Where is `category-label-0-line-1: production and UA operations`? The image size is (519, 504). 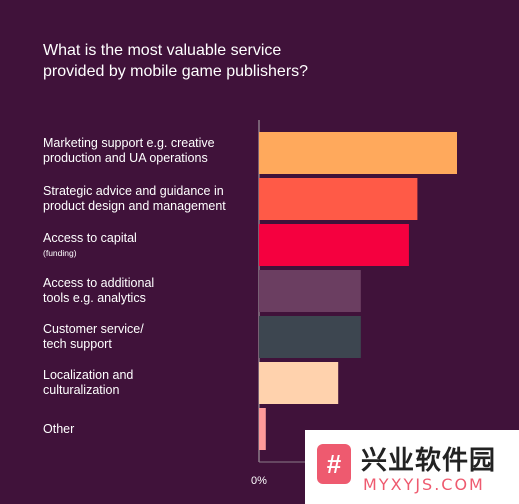
category-label-0-line-1: production and UA operations is located at coordinates (125, 158).